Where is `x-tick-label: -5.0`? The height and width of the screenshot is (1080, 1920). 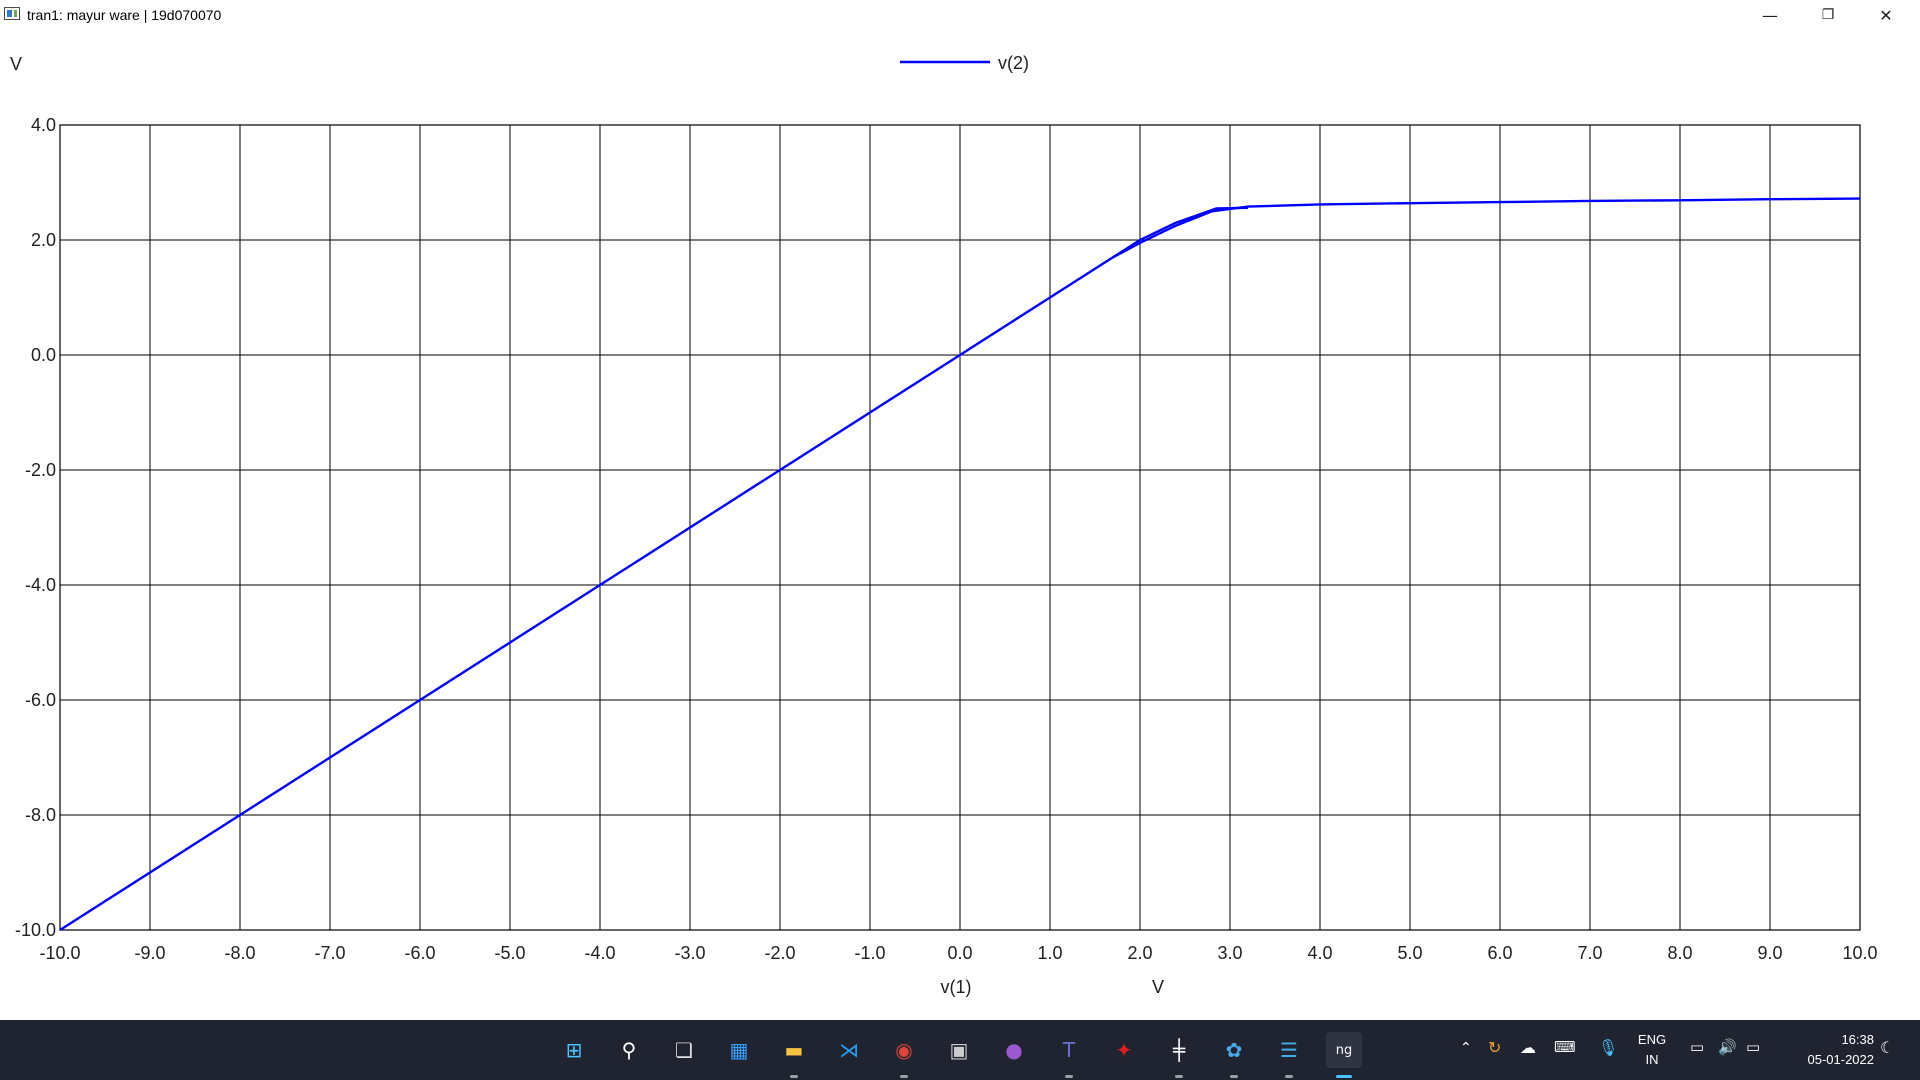
x-tick-label: -5.0 is located at coordinates (509, 953).